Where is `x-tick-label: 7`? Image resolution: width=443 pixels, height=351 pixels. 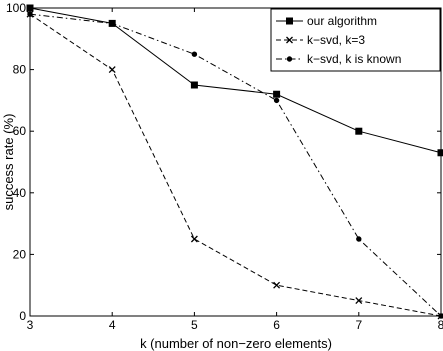 x-tick-label: 7 is located at coordinates (358, 325).